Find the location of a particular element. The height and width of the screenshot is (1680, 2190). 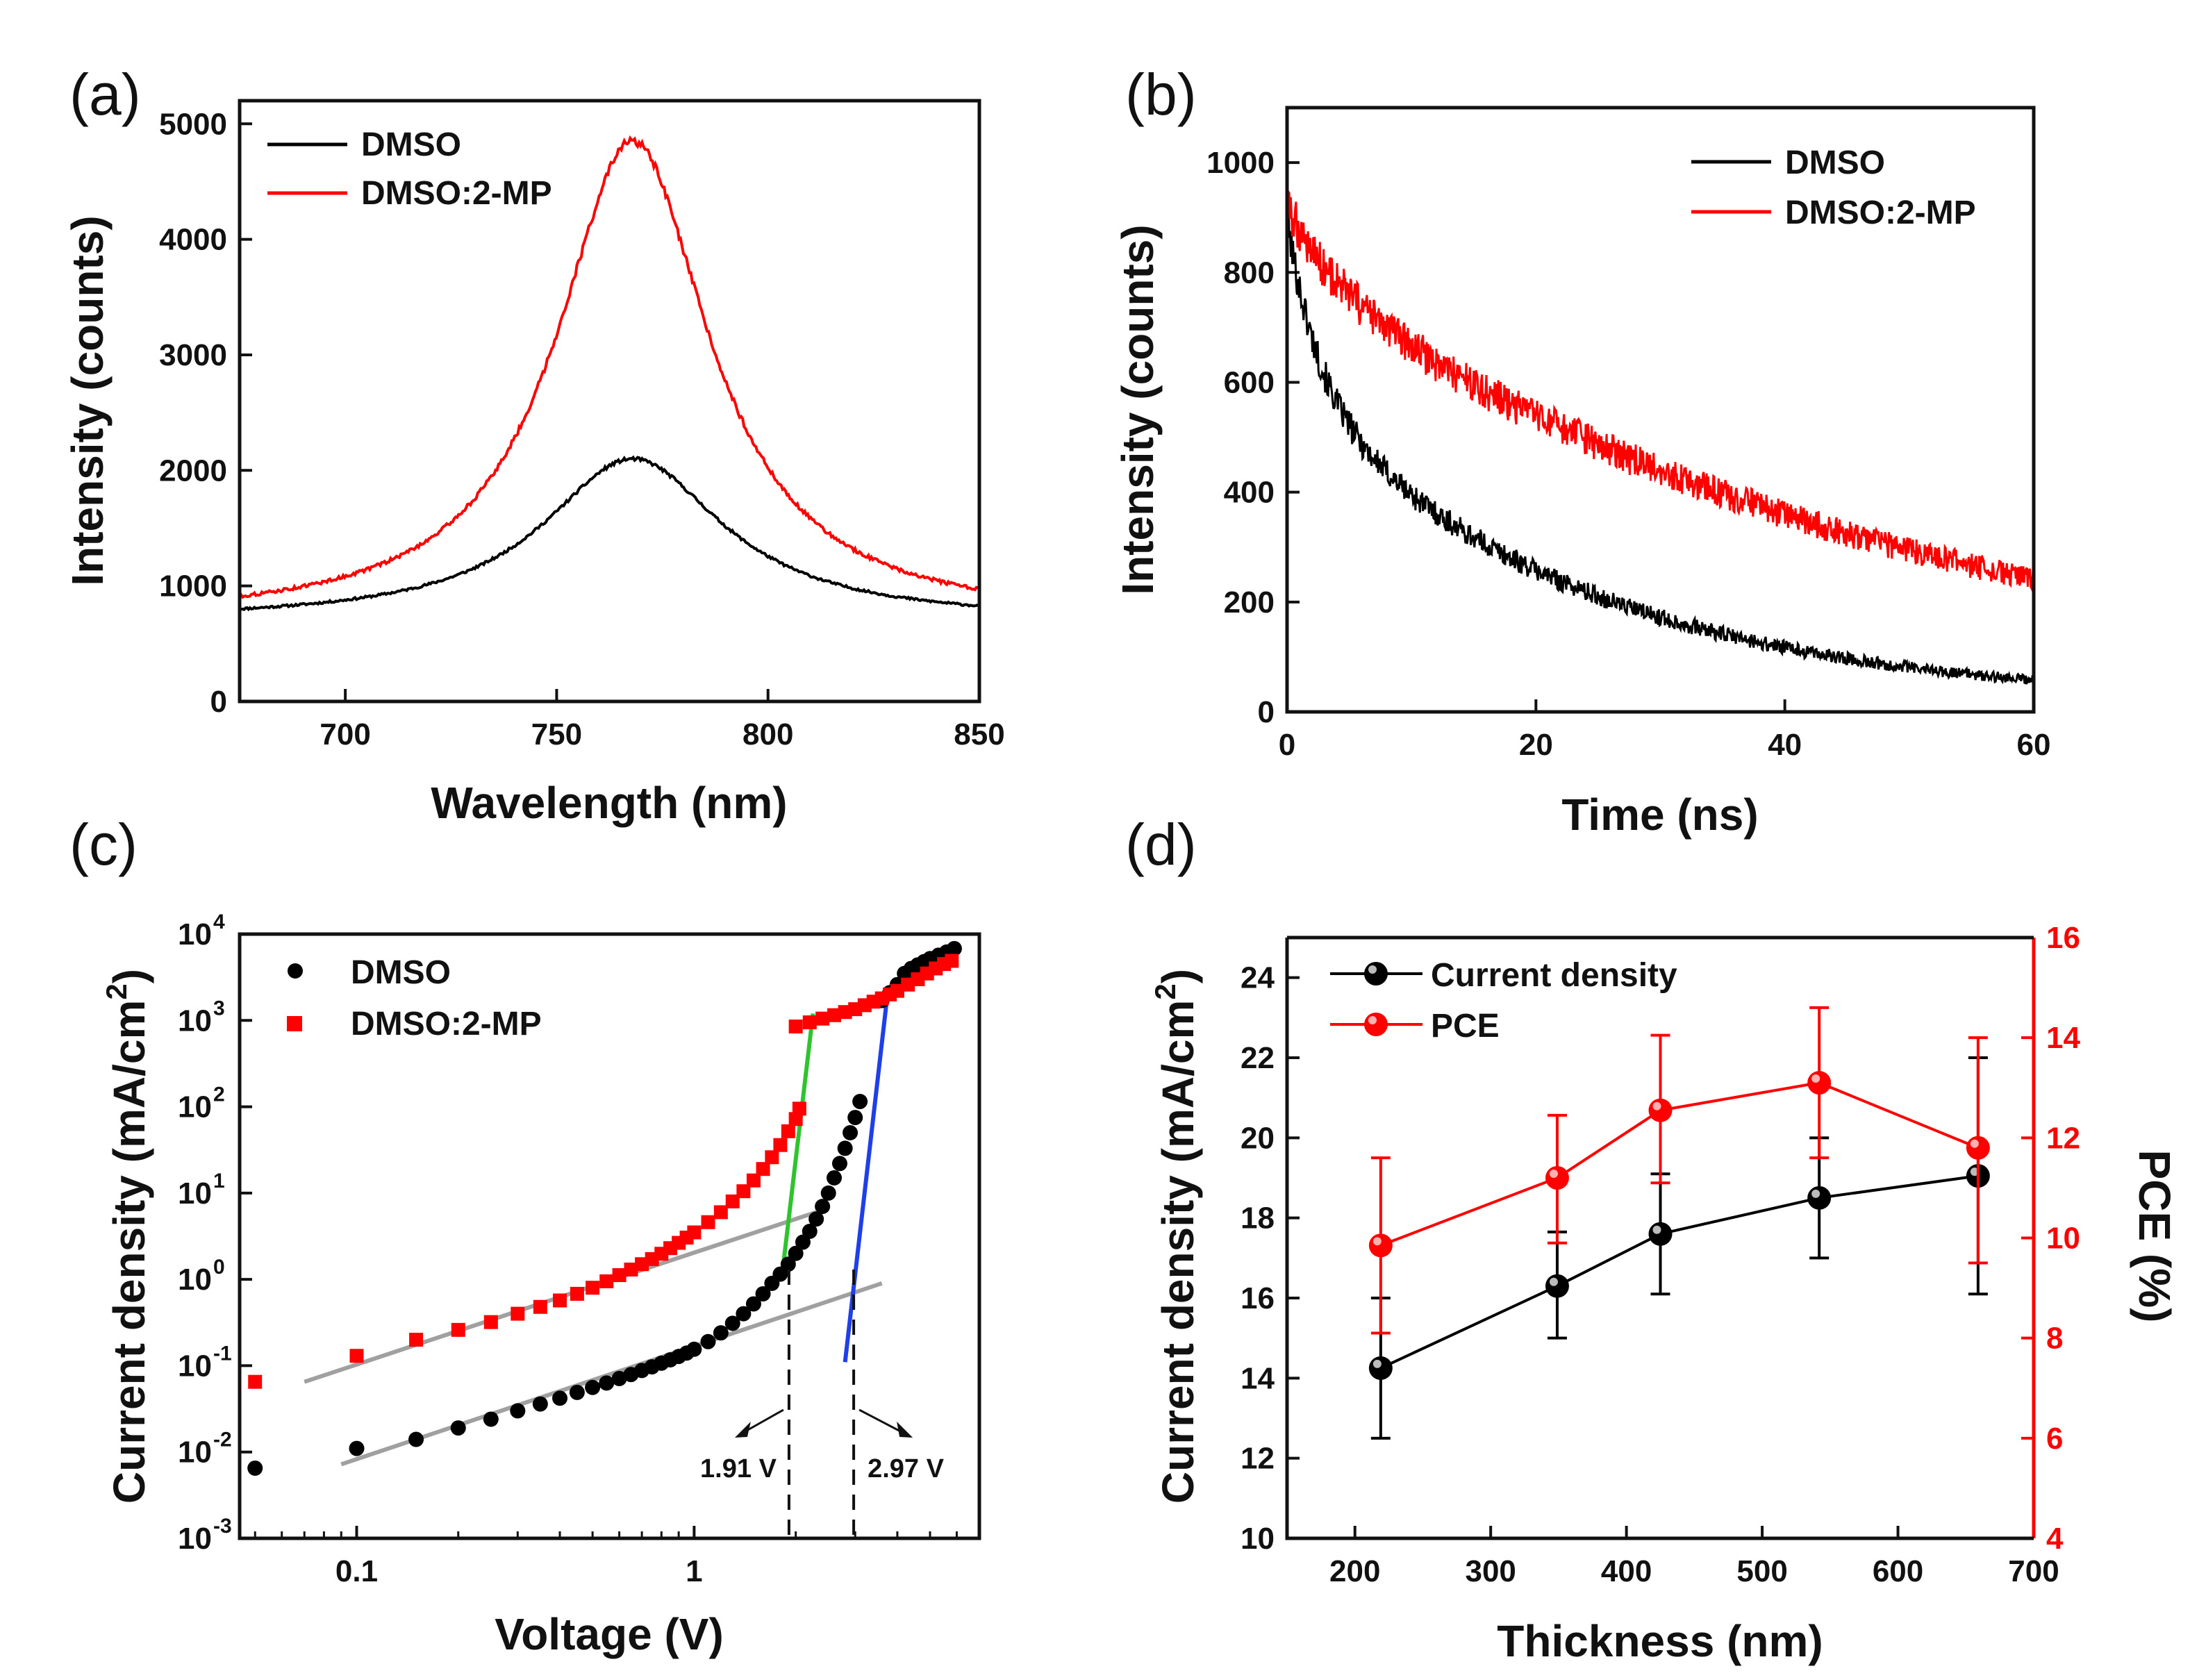

data-point-current-density is located at coordinates (1380, 1368).